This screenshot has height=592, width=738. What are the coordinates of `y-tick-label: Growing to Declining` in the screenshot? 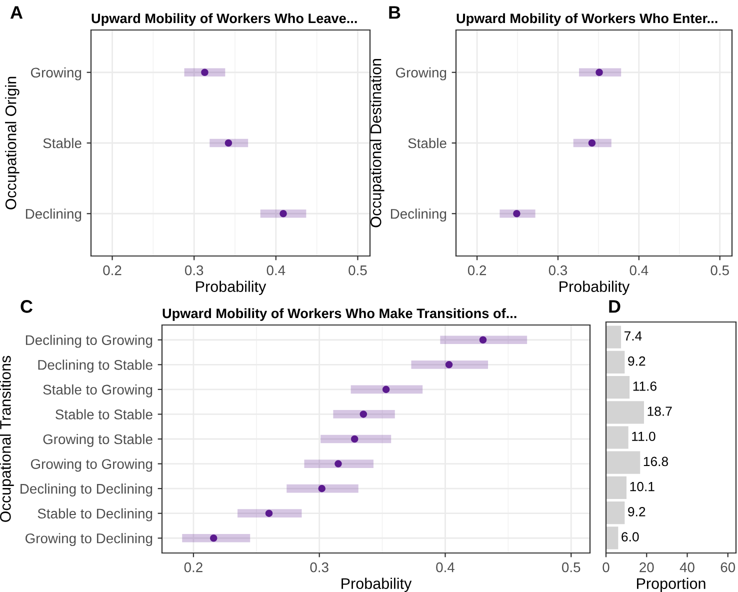 It's located at (89, 539).